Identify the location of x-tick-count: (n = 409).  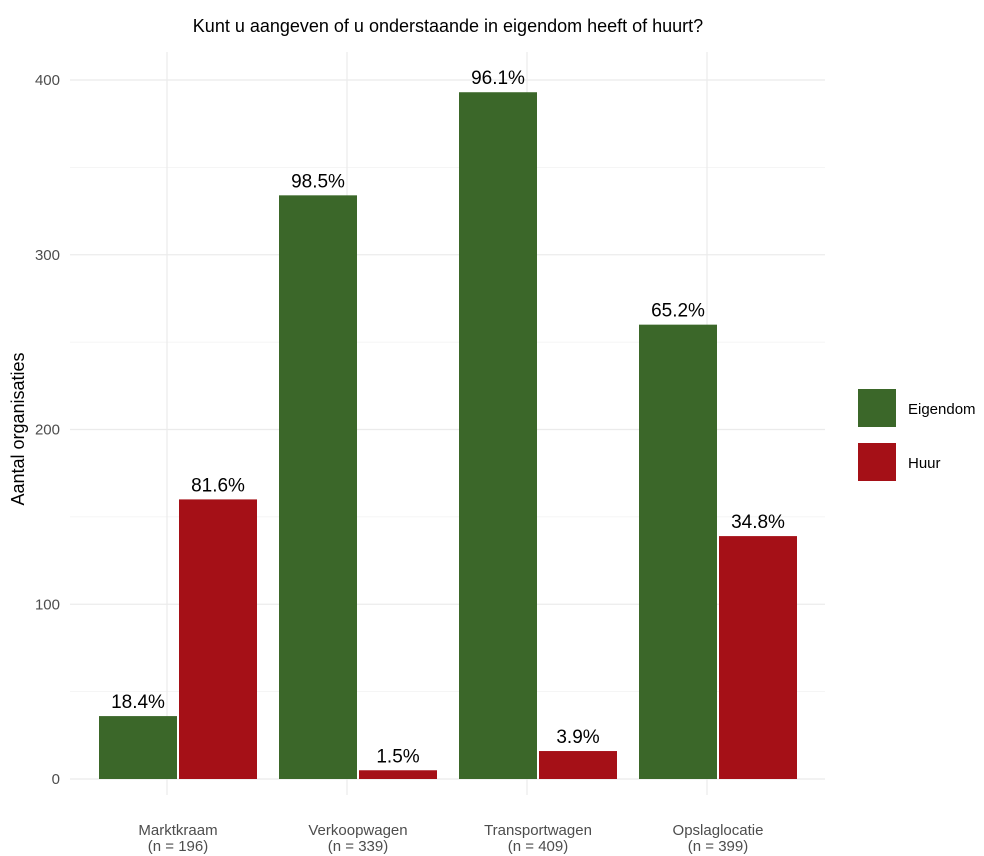
(538, 846).